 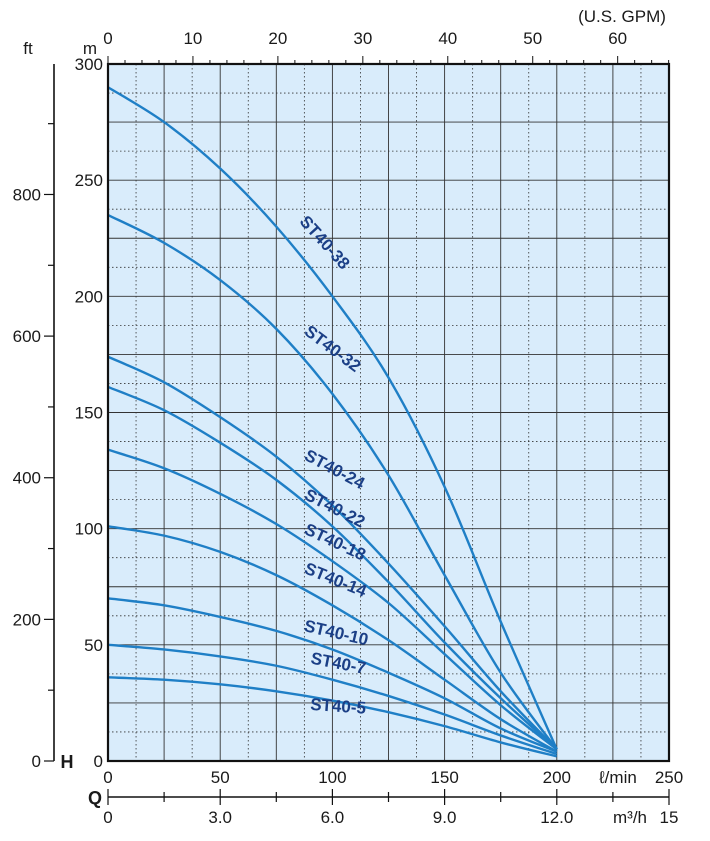 I want to click on m-tick-label: 250, so click(x=89, y=180).